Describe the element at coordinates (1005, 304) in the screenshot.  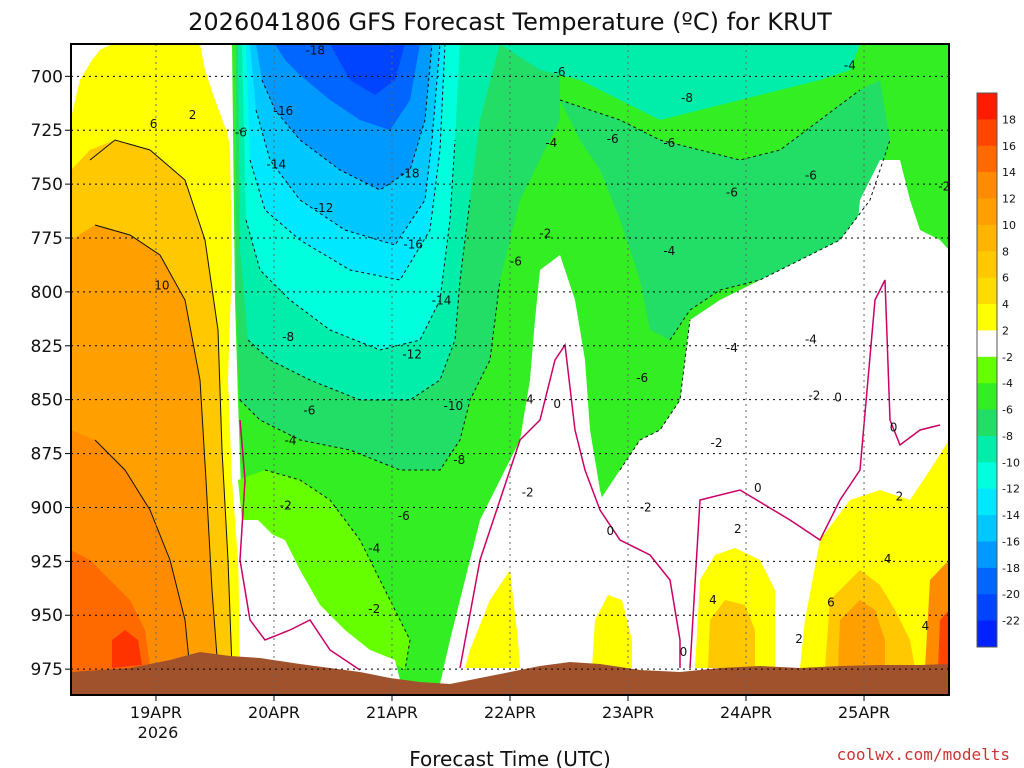
I see `colorbar-label: 4` at that location.